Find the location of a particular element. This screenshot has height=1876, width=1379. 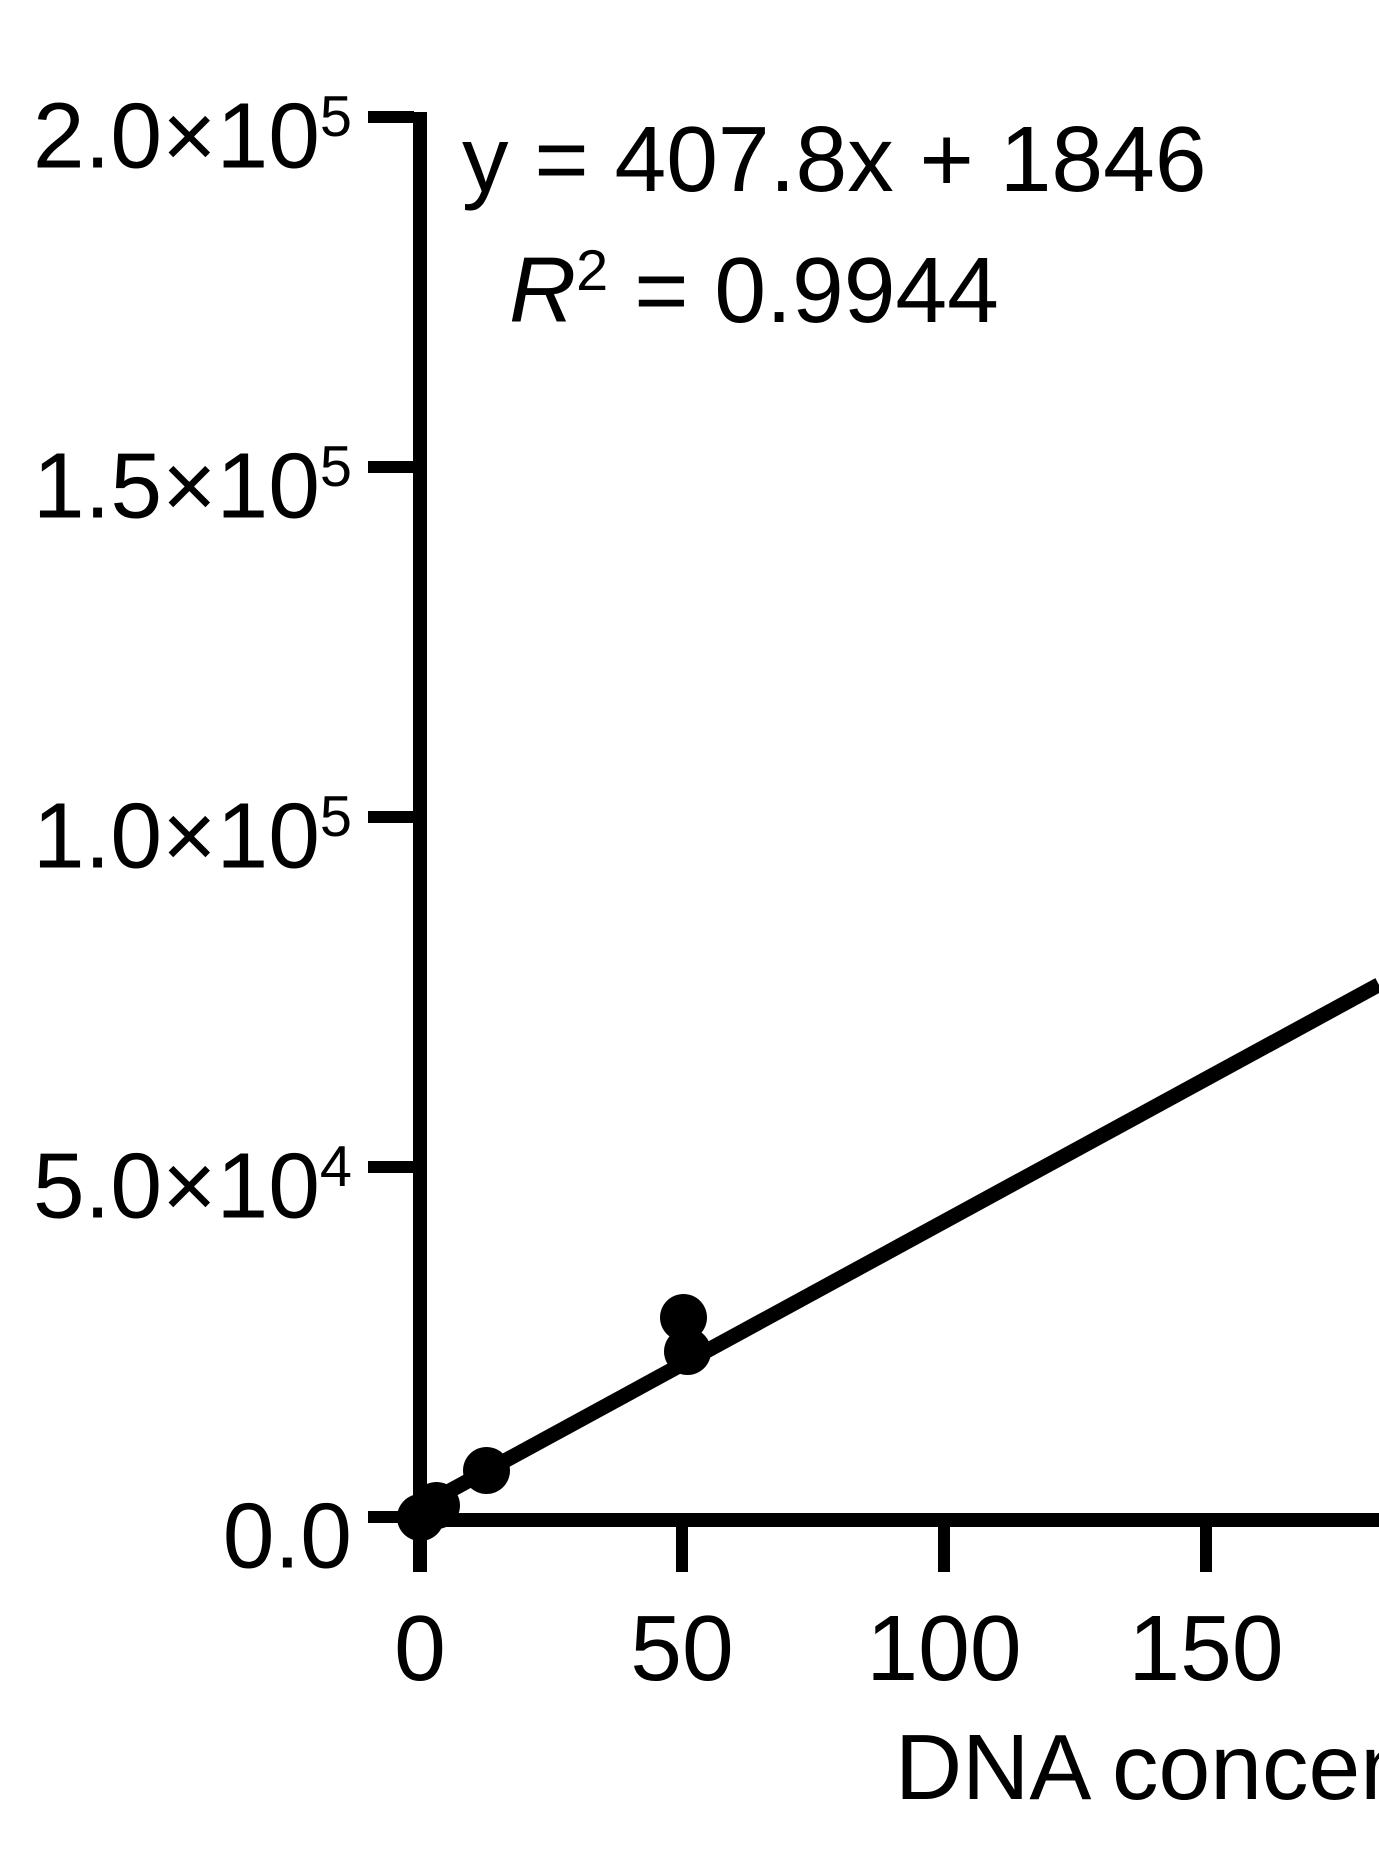

r-exponent: 2 is located at coordinates (592, 271).